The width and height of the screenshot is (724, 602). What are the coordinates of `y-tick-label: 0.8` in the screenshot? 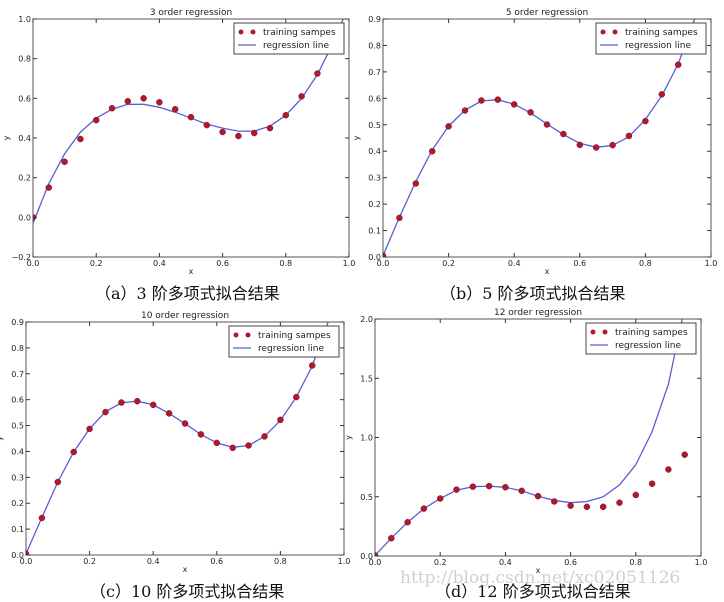 It's located at (374, 45).